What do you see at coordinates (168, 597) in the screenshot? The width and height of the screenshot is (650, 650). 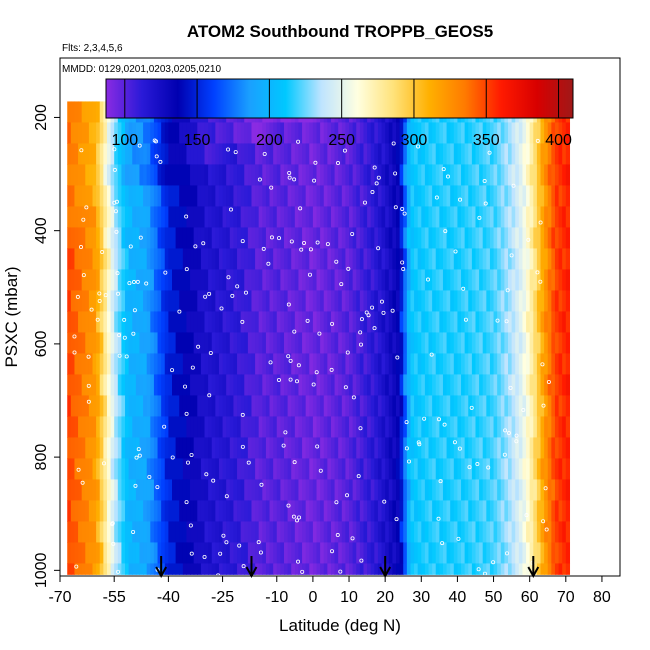 I see `x-tick-label: -40` at bounding box center [168, 597].